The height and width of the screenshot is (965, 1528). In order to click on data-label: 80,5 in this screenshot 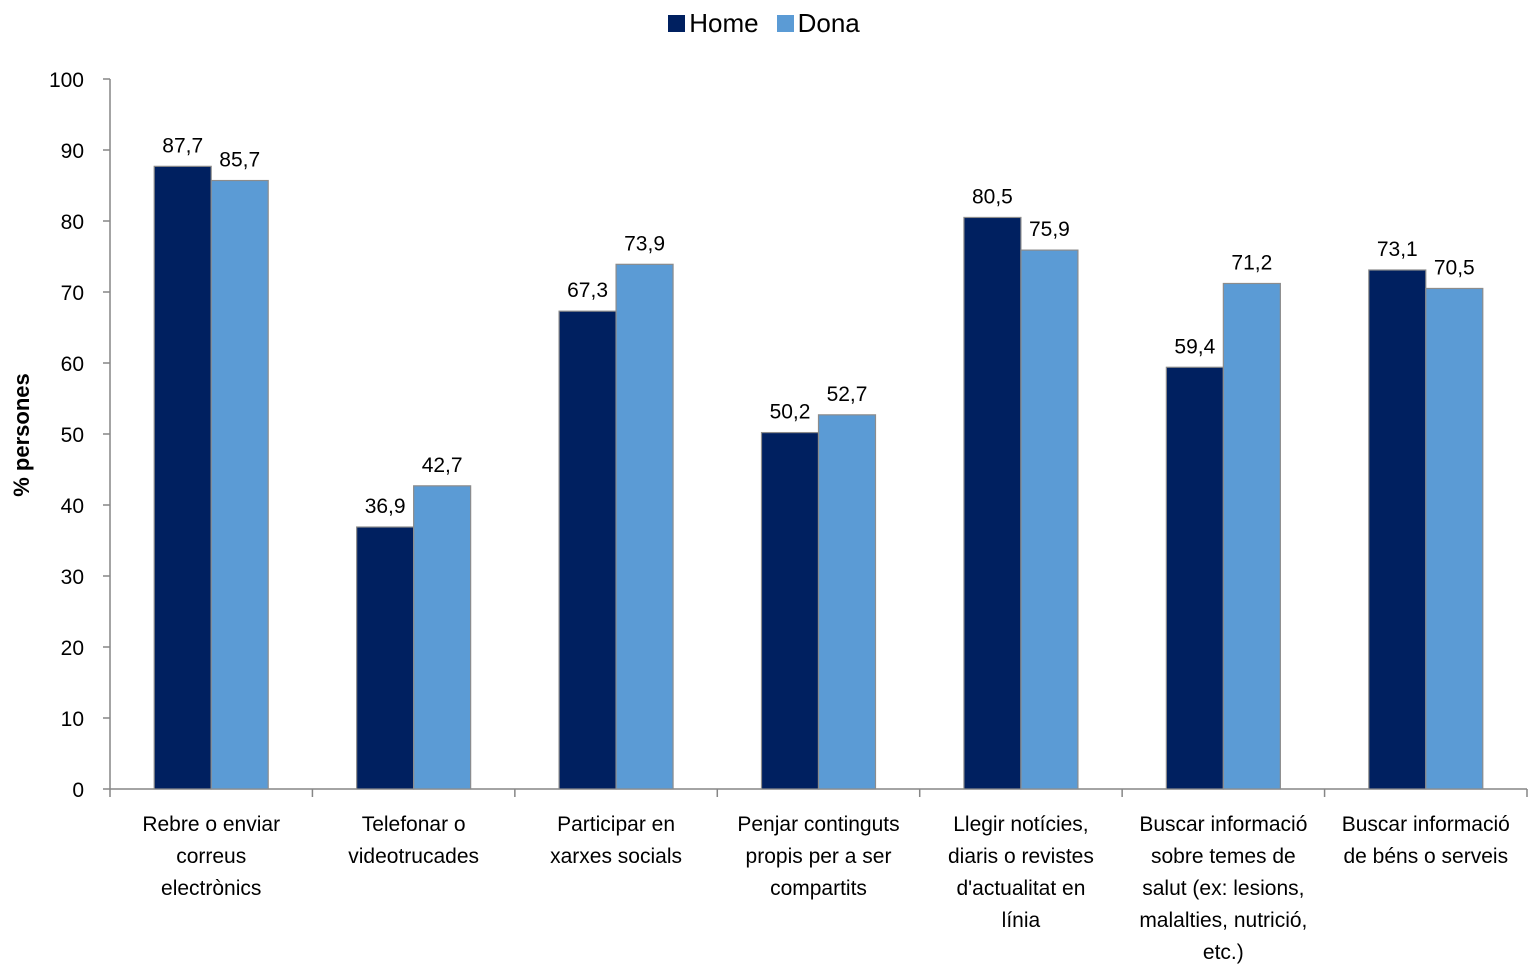, I will do `click(992, 196)`.